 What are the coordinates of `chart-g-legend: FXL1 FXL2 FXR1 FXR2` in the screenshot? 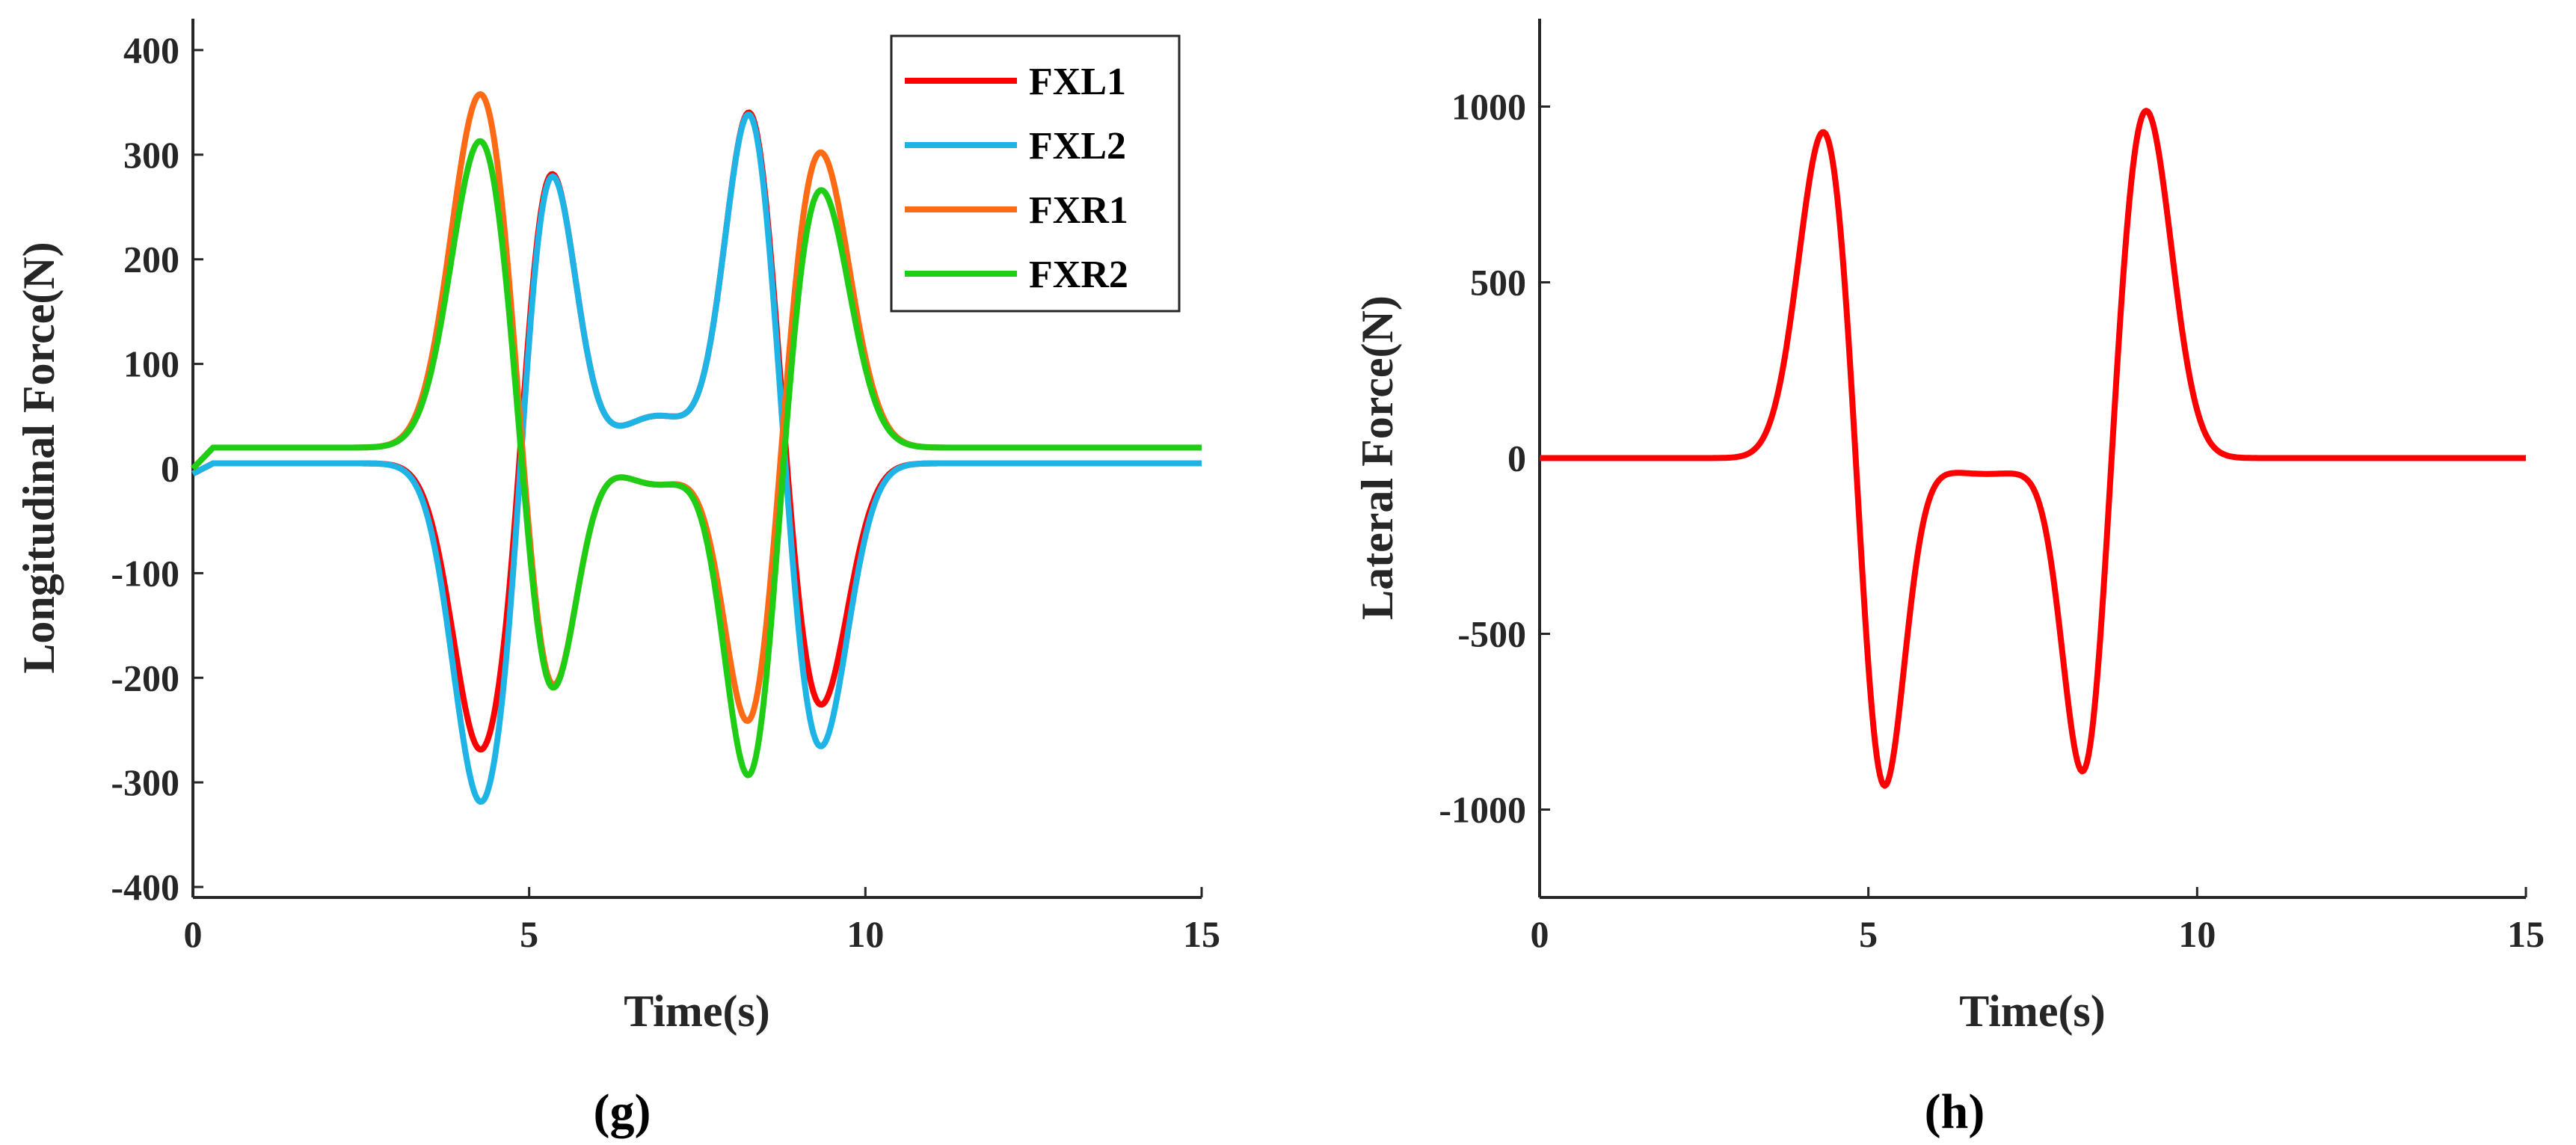 It's located at (1035, 174).